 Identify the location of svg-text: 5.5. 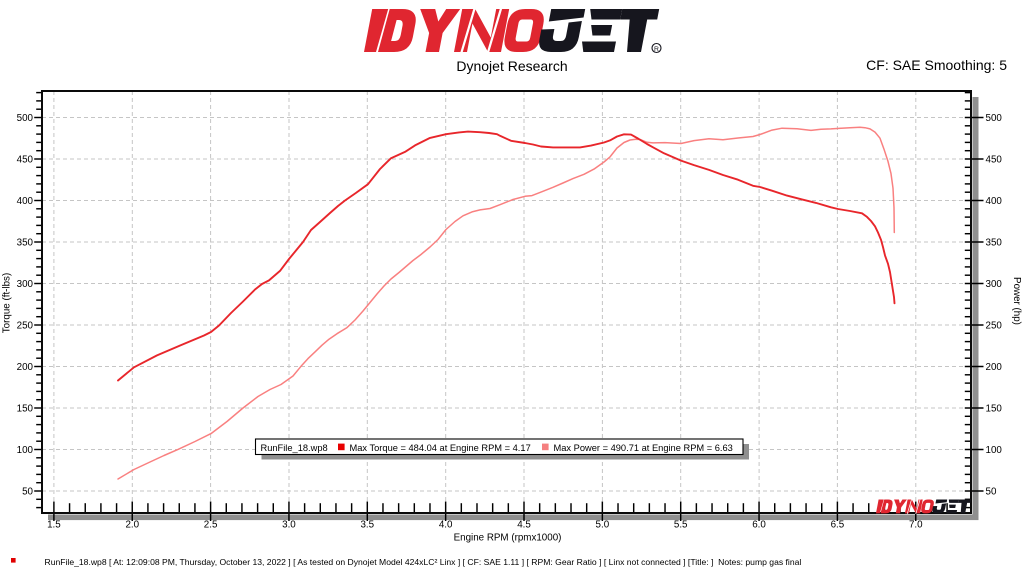
(681, 525).